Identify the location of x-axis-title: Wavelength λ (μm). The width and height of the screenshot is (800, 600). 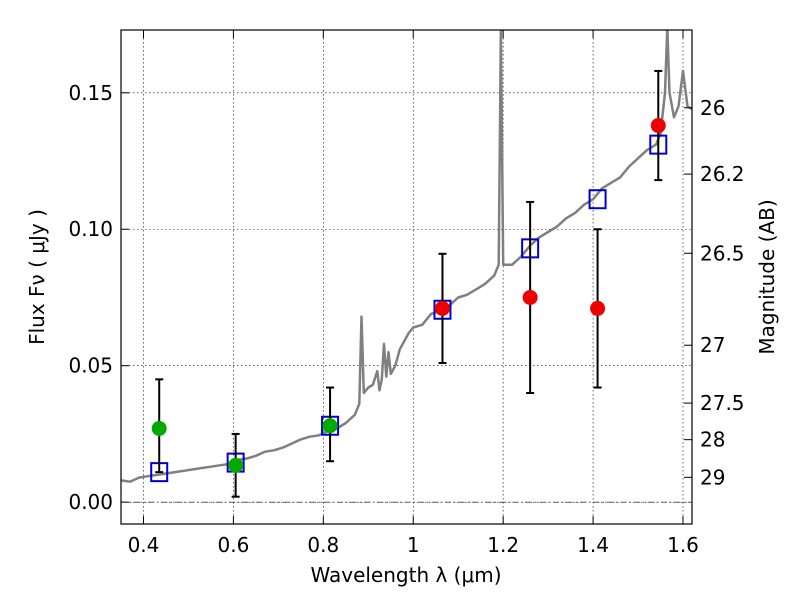
(405, 575).